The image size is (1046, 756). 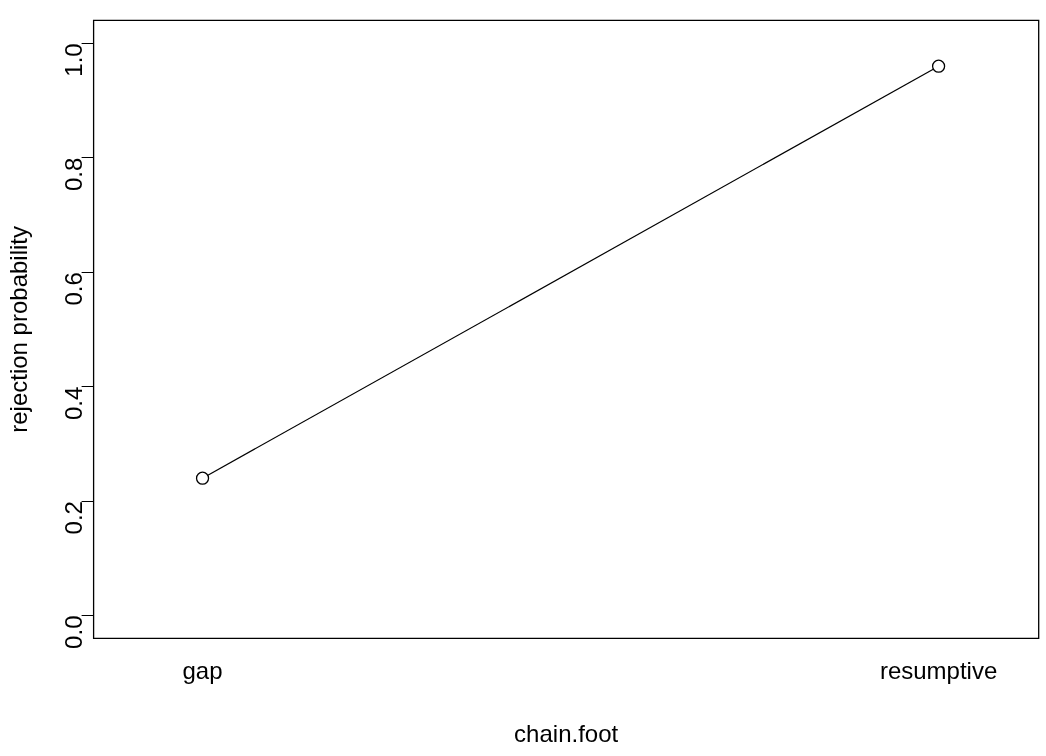 I want to click on y-tick-label: 0.4, so click(x=74, y=403).